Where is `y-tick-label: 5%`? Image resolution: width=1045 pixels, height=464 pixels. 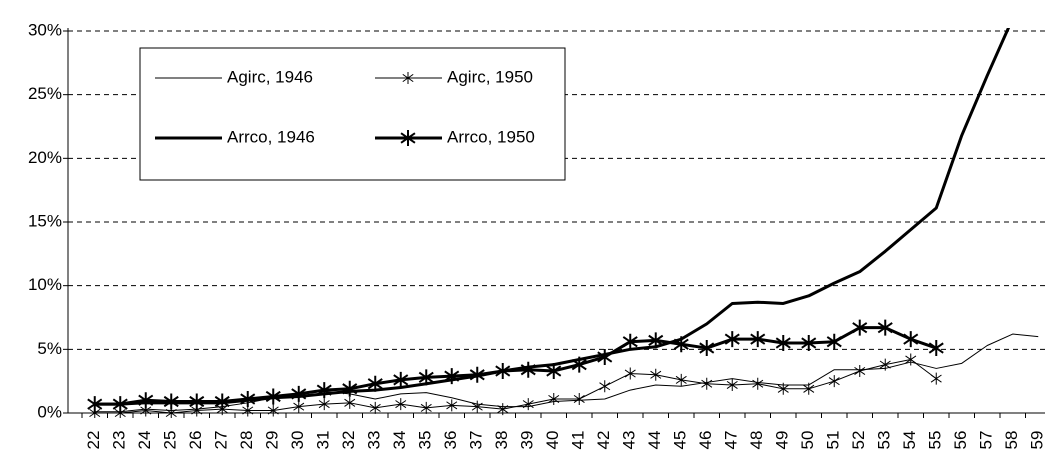
y-tick-label: 5% is located at coordinates (49, 348).